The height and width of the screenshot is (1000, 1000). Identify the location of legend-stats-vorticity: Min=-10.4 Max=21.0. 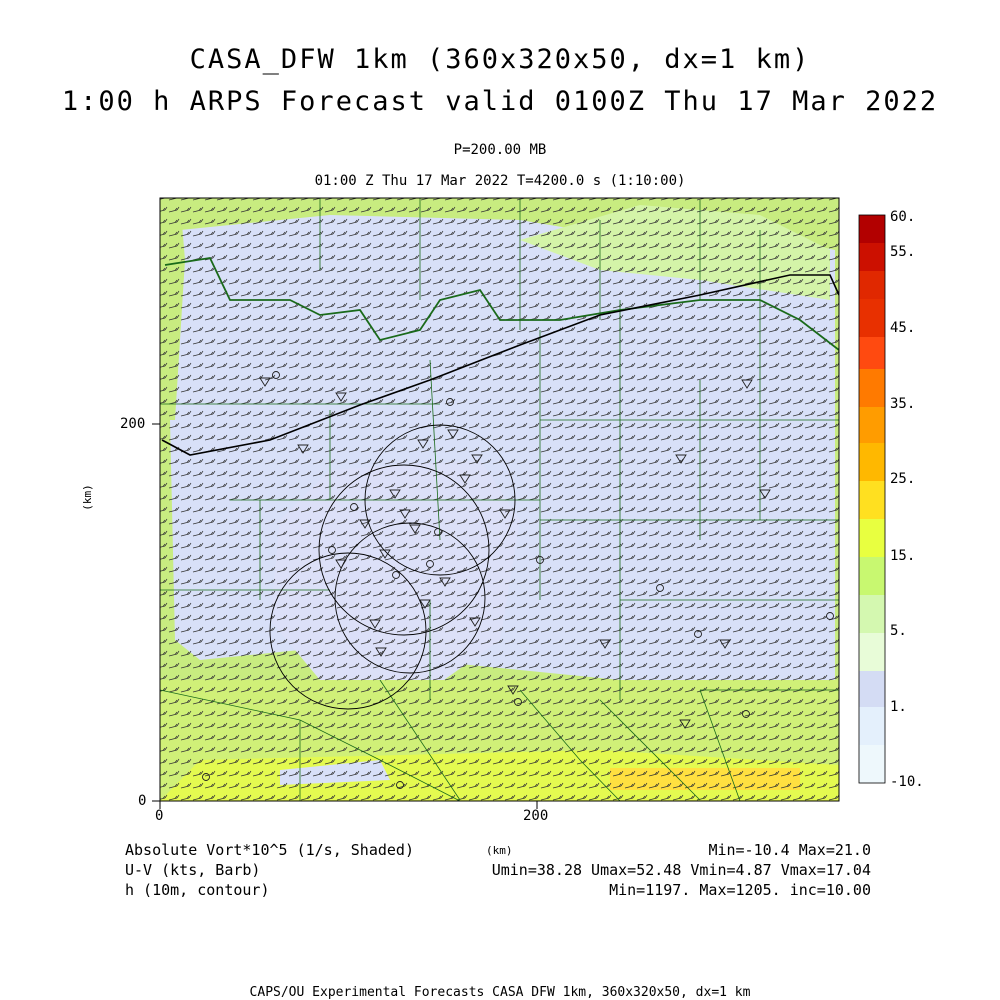
(789, 850).